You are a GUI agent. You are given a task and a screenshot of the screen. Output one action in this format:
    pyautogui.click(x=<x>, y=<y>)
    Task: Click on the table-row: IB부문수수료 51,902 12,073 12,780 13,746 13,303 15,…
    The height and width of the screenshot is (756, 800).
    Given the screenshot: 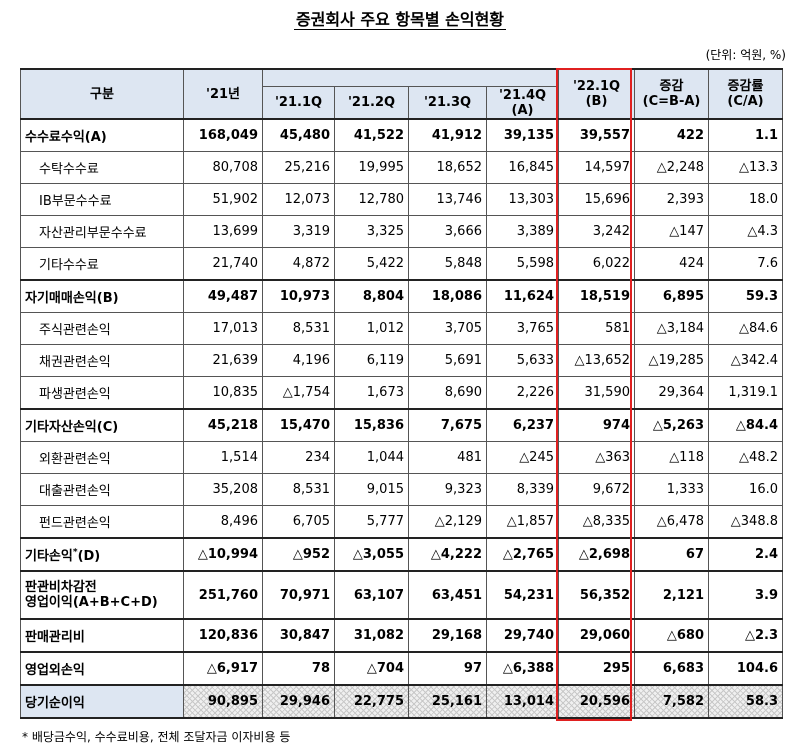 What is the action you would take?
    pyautogui.click(x=401, y=199)
    